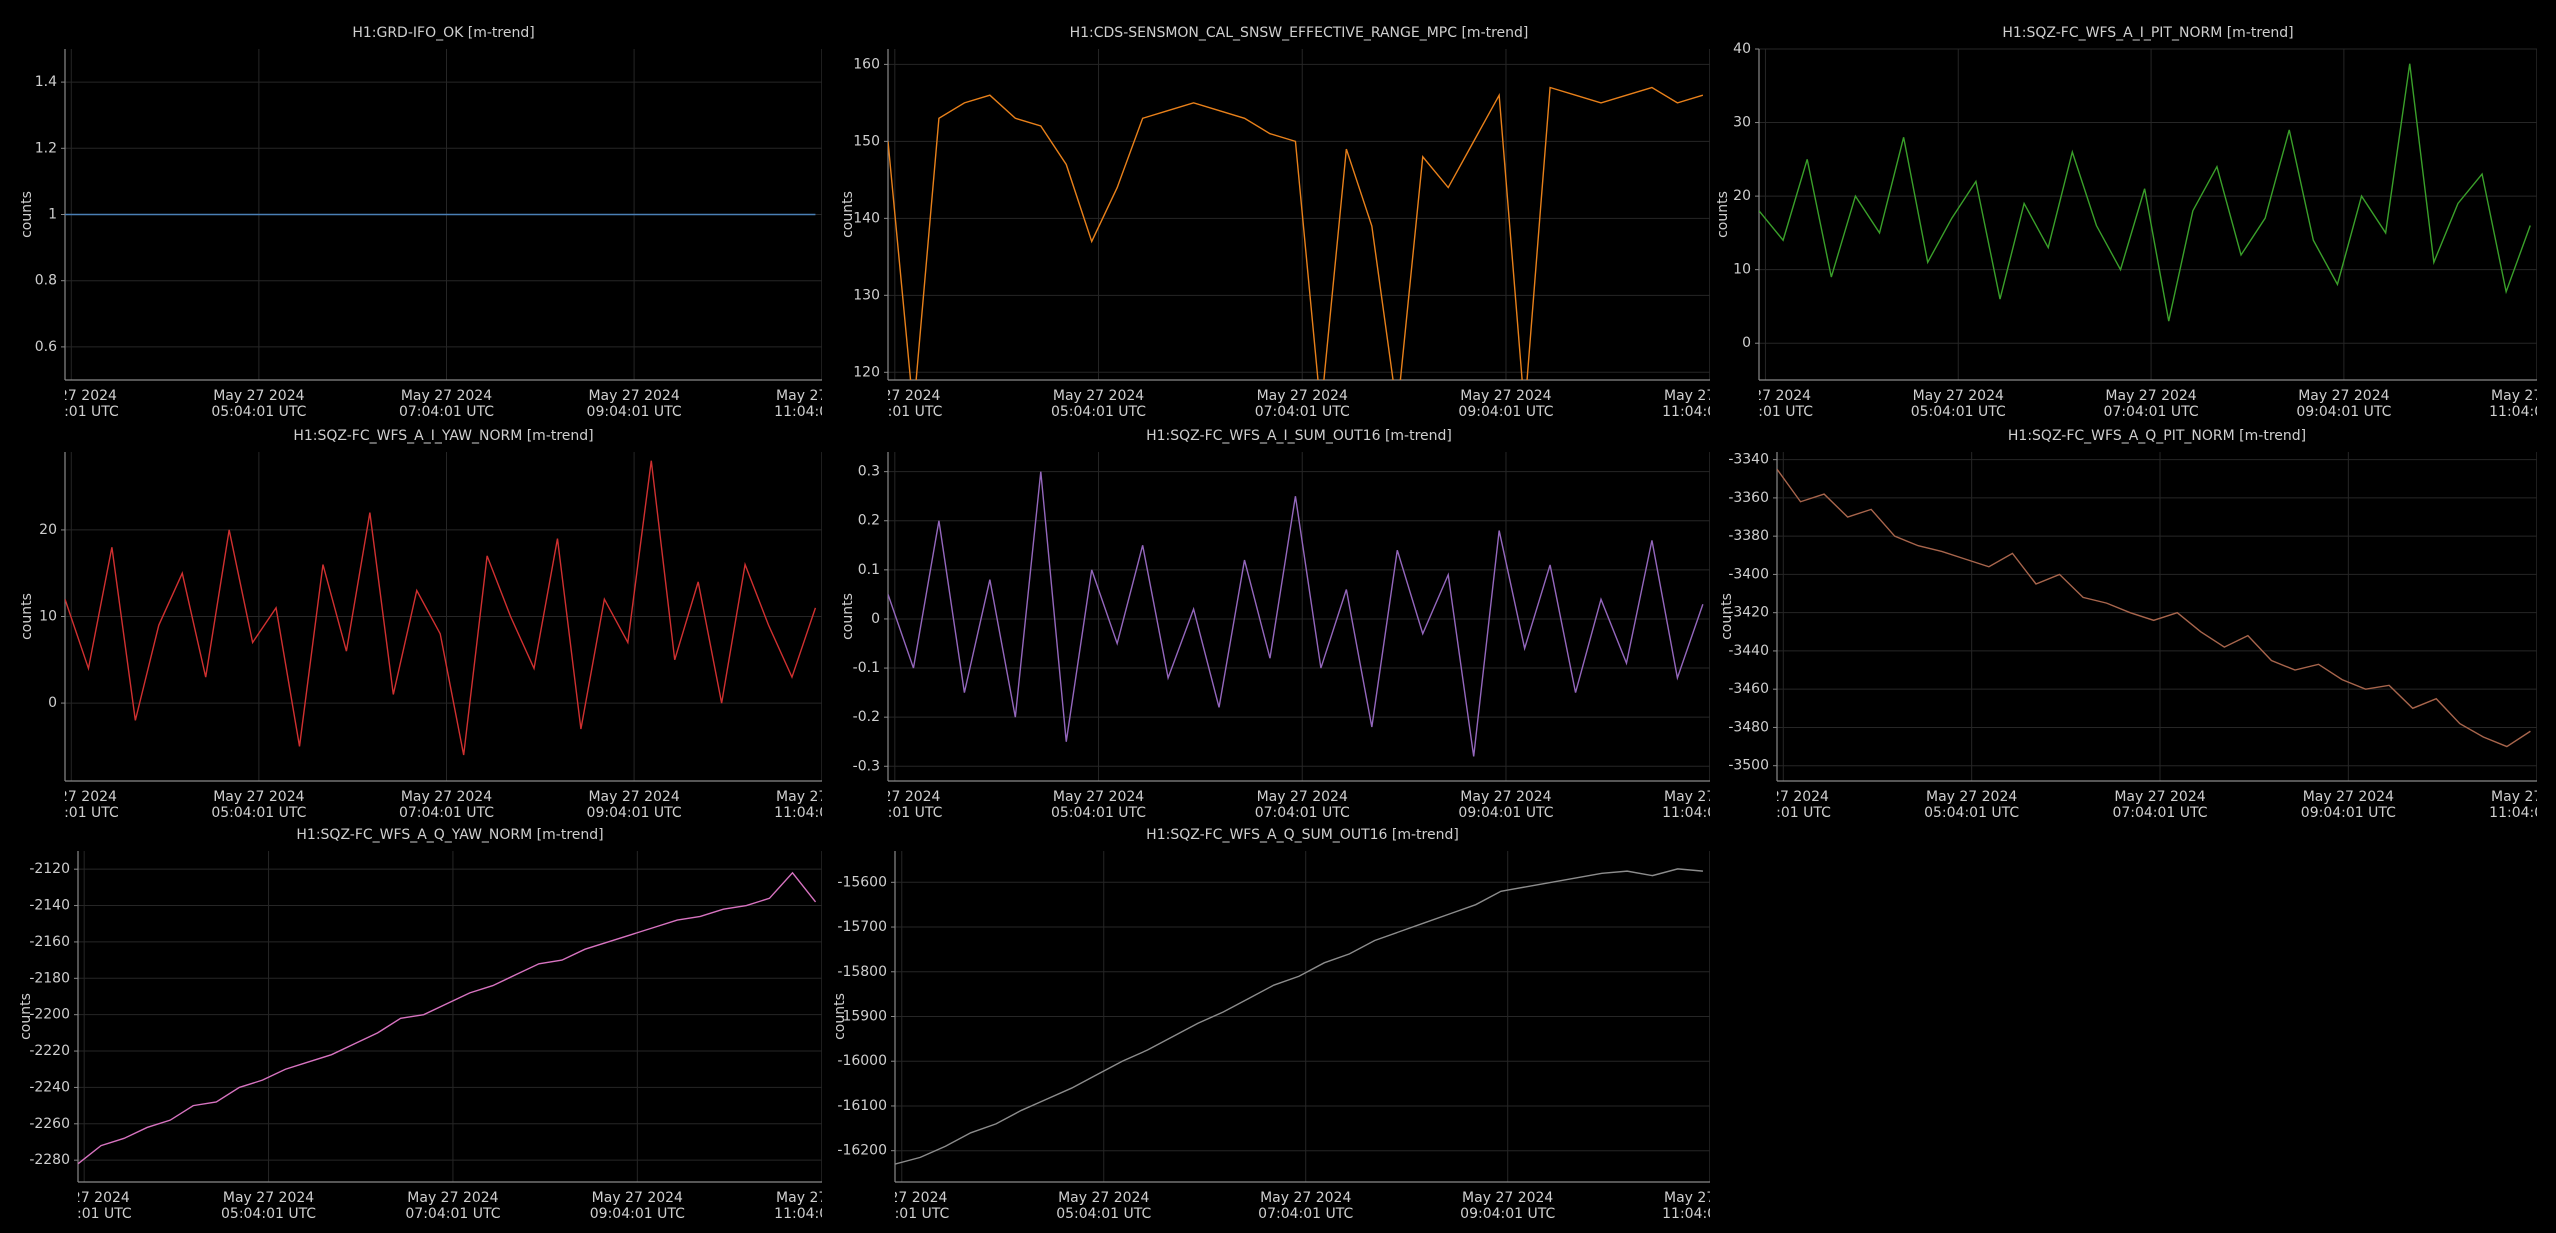 Image resolution: width=2556 pixels, height=1233 pixels. I want to click on y-tick-label: 0.3, so click(869, 472).